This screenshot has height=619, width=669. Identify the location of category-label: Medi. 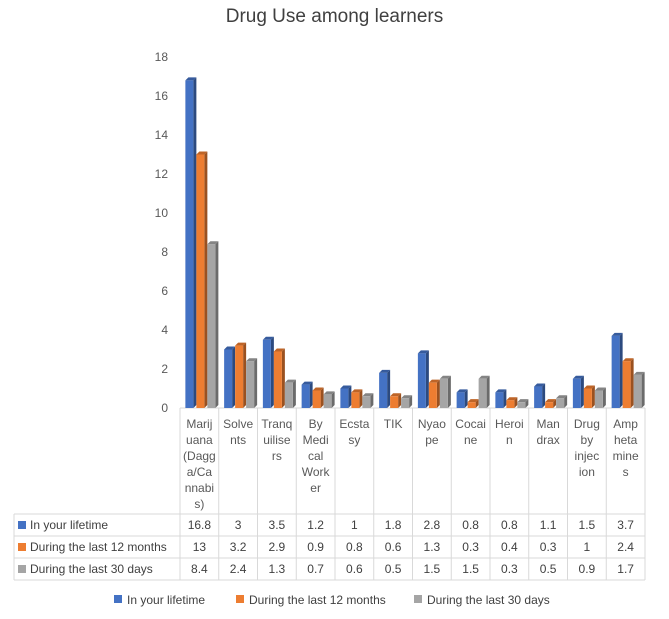
(316, 440).